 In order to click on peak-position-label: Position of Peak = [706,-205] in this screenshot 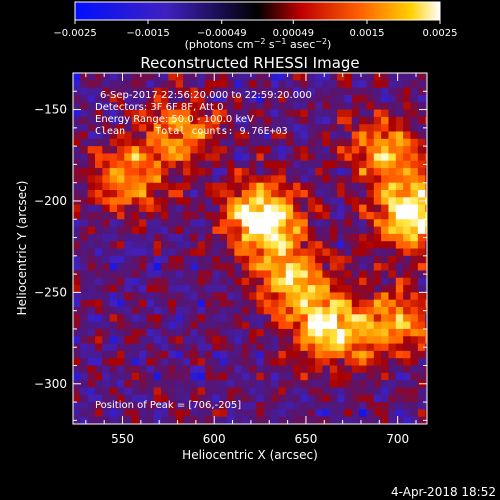, I will do `click(168, 405)`.